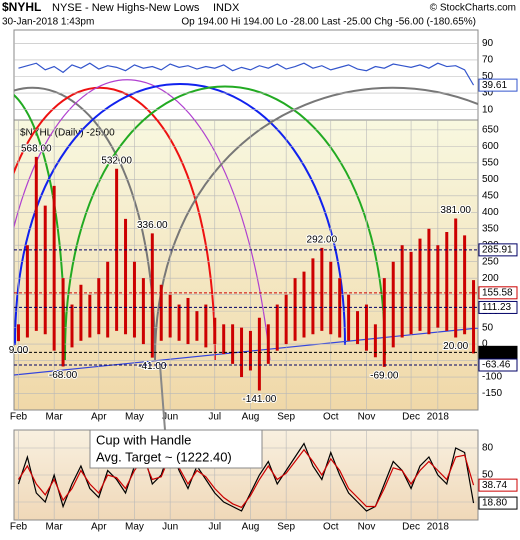 The height and width of the screenshot is (540, 520). What do you see at coordinates (152, 366) in the screenshot?
I see `point-label: -41.00` at bounding box center [152, 366].